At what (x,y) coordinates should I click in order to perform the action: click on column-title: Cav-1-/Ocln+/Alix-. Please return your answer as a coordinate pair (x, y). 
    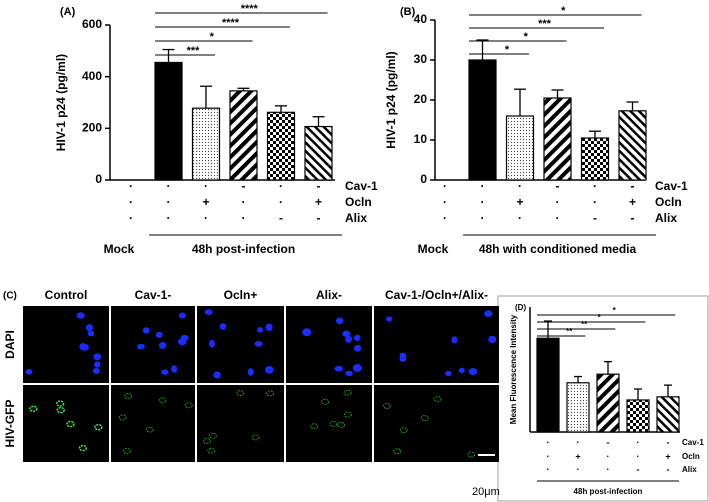
    Looking at the image, I should click on (436, 295).